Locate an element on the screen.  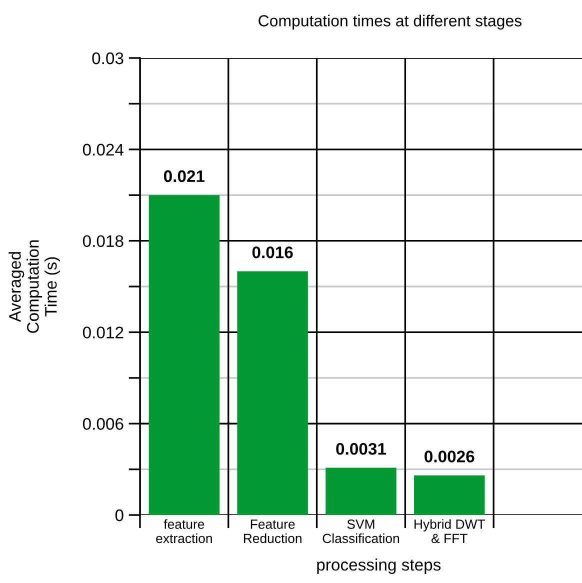
data-label: 0.0026 is located at coordinates (449, 456).